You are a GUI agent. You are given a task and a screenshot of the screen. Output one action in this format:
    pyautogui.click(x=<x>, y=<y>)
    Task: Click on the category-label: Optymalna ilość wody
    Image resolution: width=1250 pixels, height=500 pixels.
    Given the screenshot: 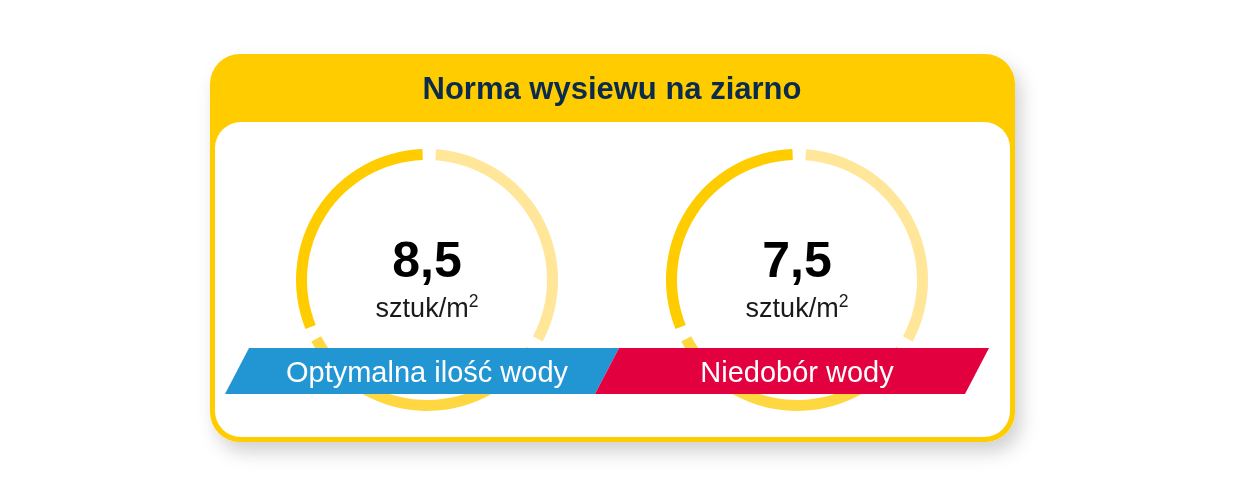 What is the action you would take?
    pyautogui.click(x=427, y=372)
    